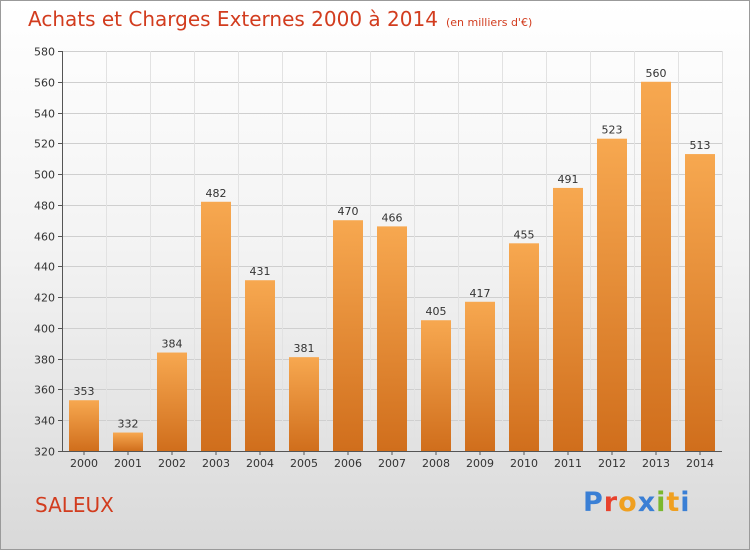  I want to click on x-tick-label-2008: 2008, so click(436, 463).